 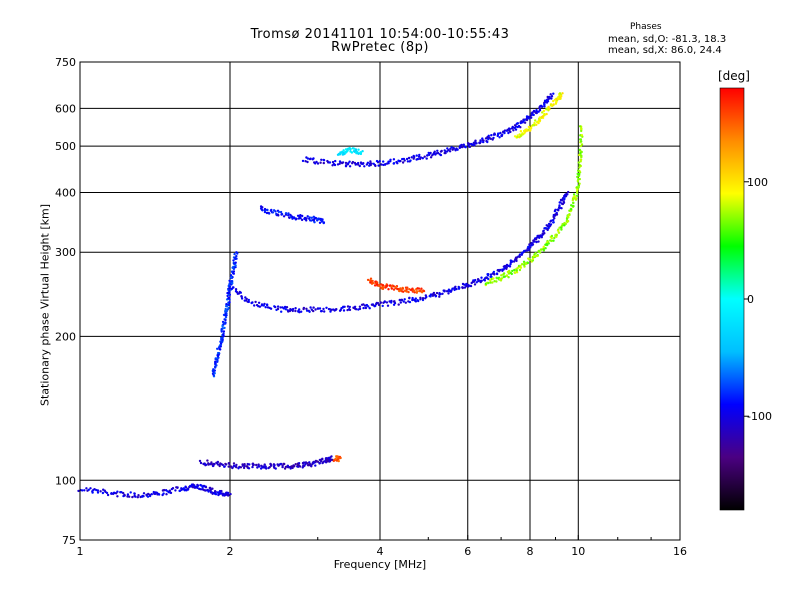 What do you see at coordinates (45, 305) in the screenshot?
I see `y-axis-label: Stationary phase Virtual Height [km]` at bounding box center [45, 305].